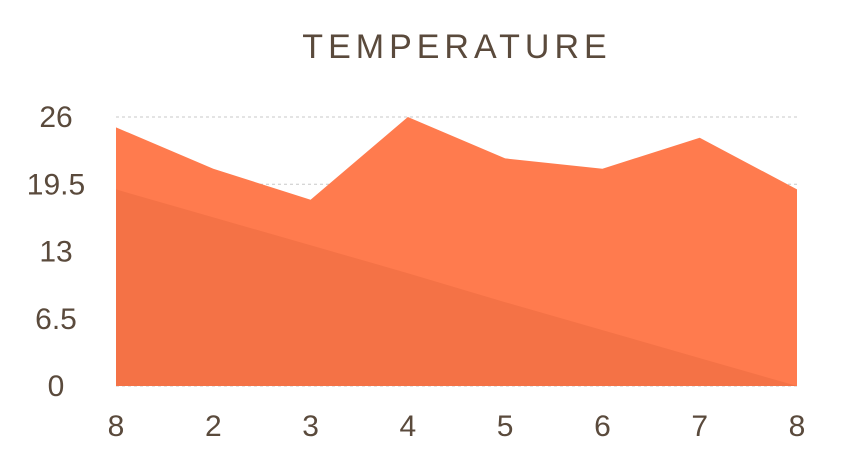  Describe the element at coordinates (213, 426) in the screenshot. I see `x-tick-label: 2` at that location.